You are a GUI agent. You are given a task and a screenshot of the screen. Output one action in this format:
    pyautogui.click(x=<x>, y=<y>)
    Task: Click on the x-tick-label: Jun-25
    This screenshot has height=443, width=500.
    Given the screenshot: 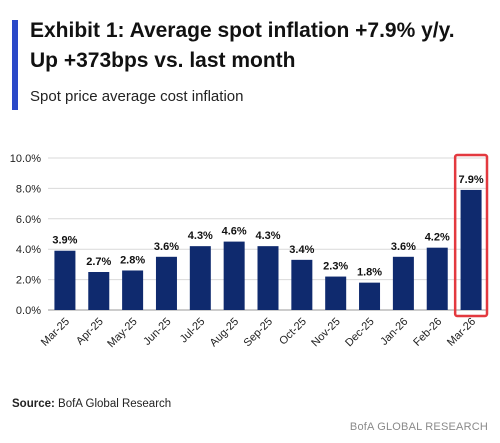 What is the action you would take?
    pyautogui.click(x=157, y=332)
    